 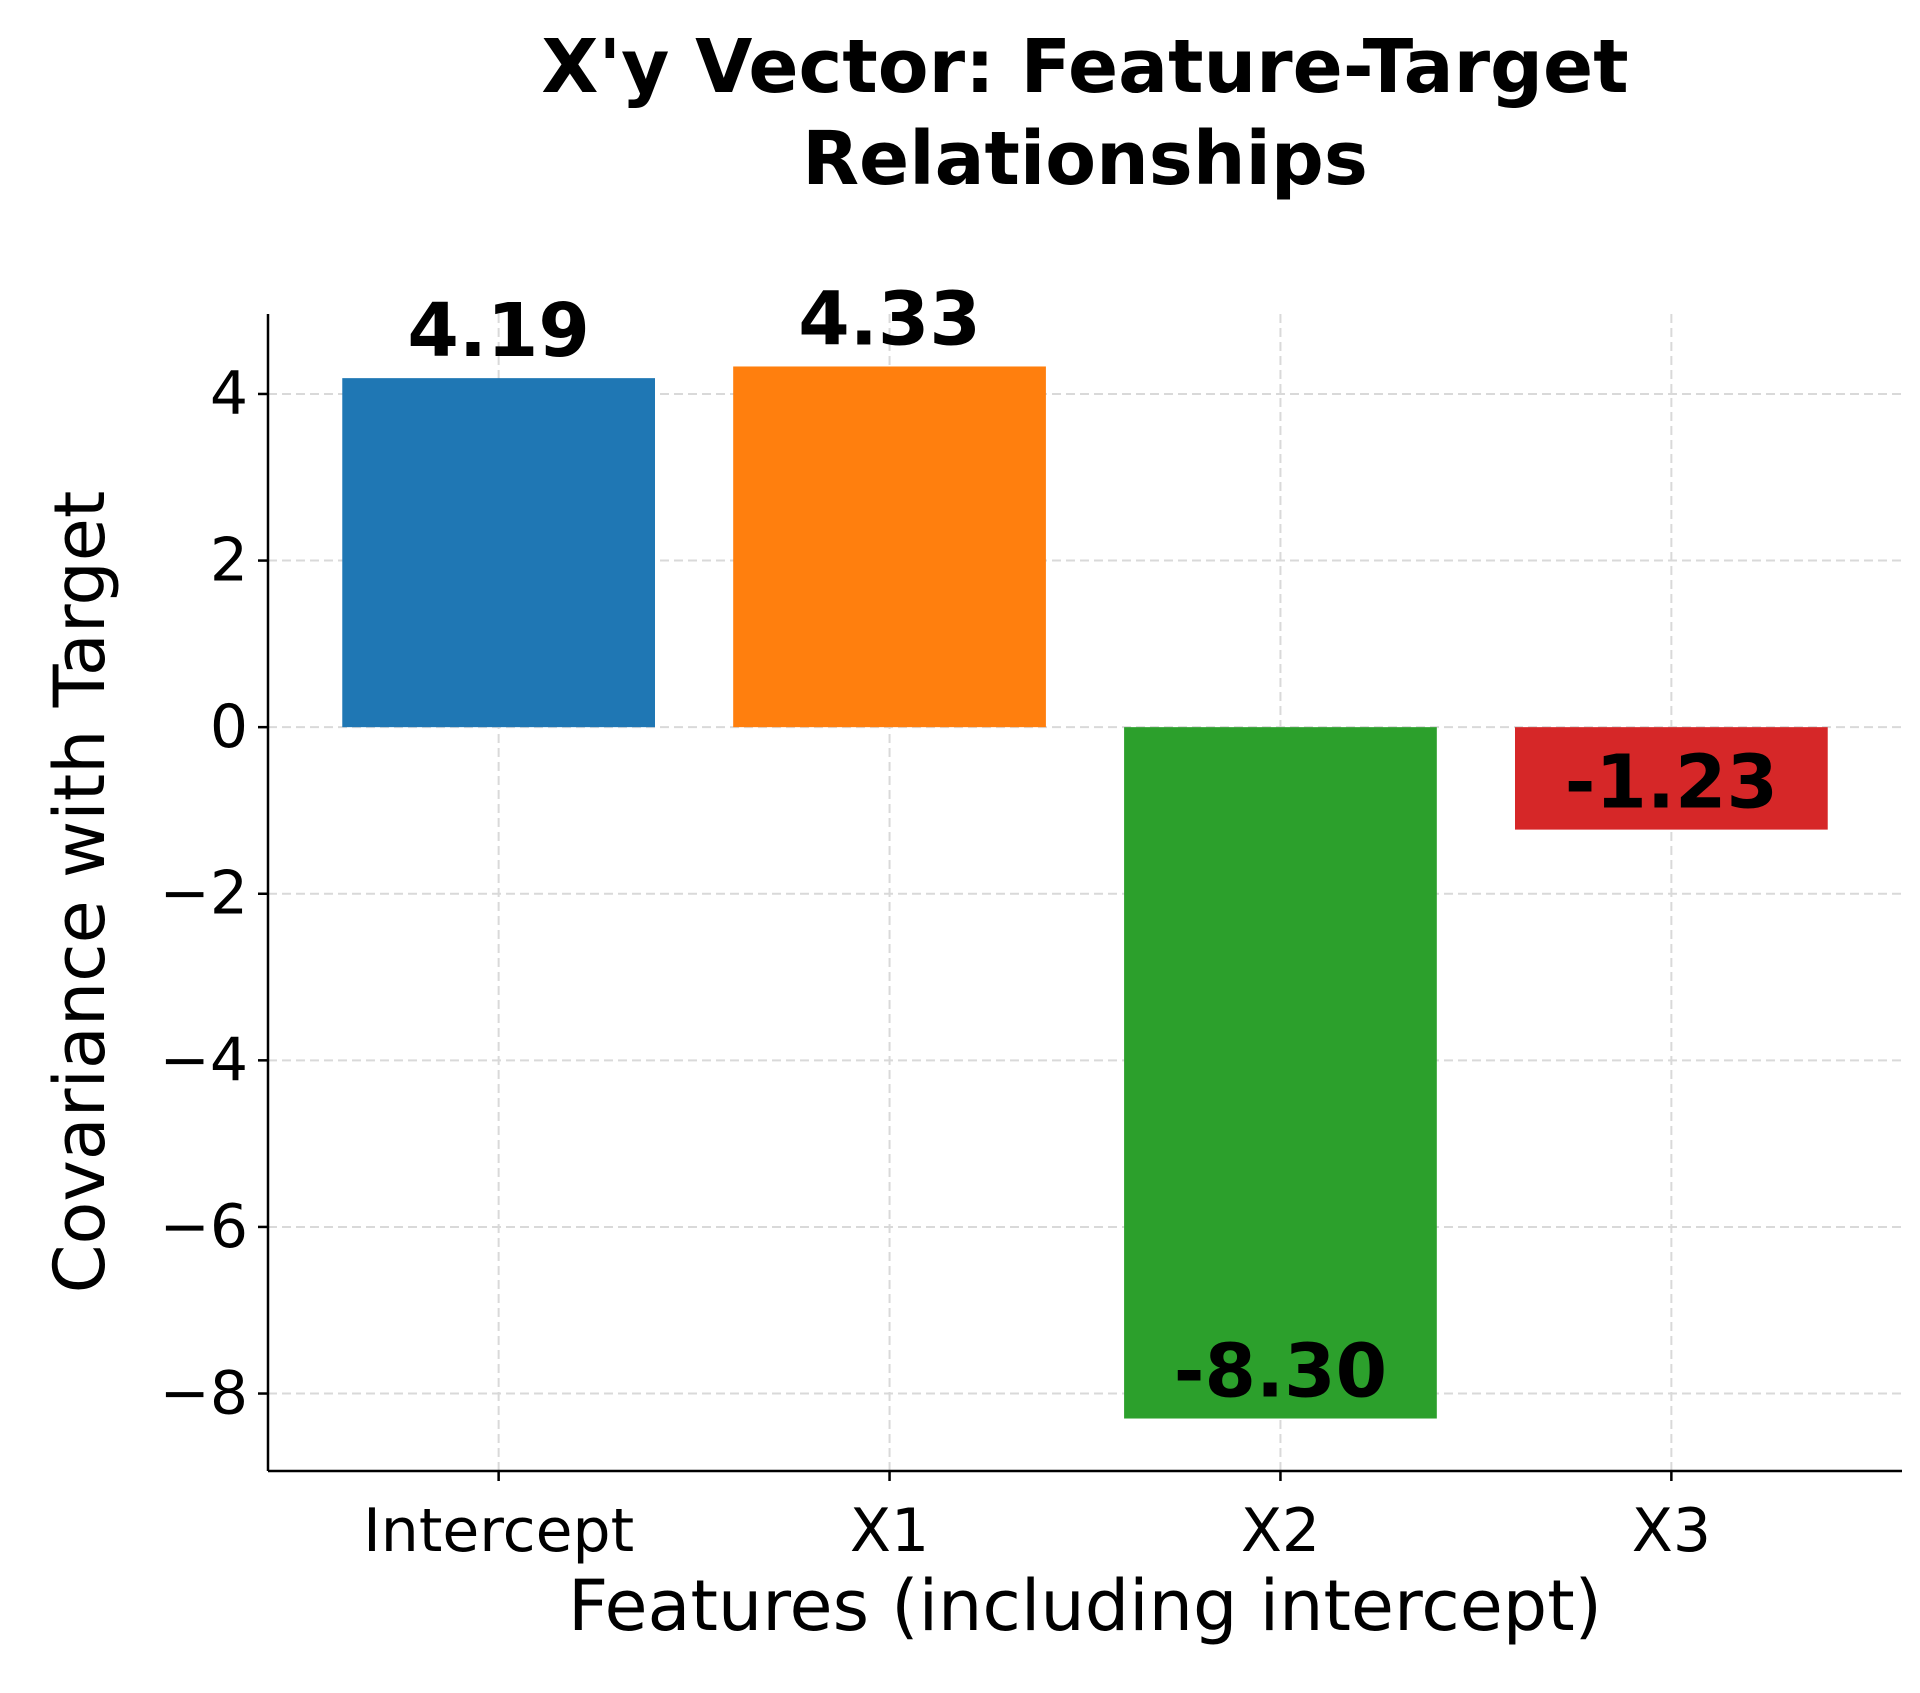 What do you see at coordinates (889, 1531) in the screenshot?
I see `x-tick-label: X1` at bounding box center [889, 1531].